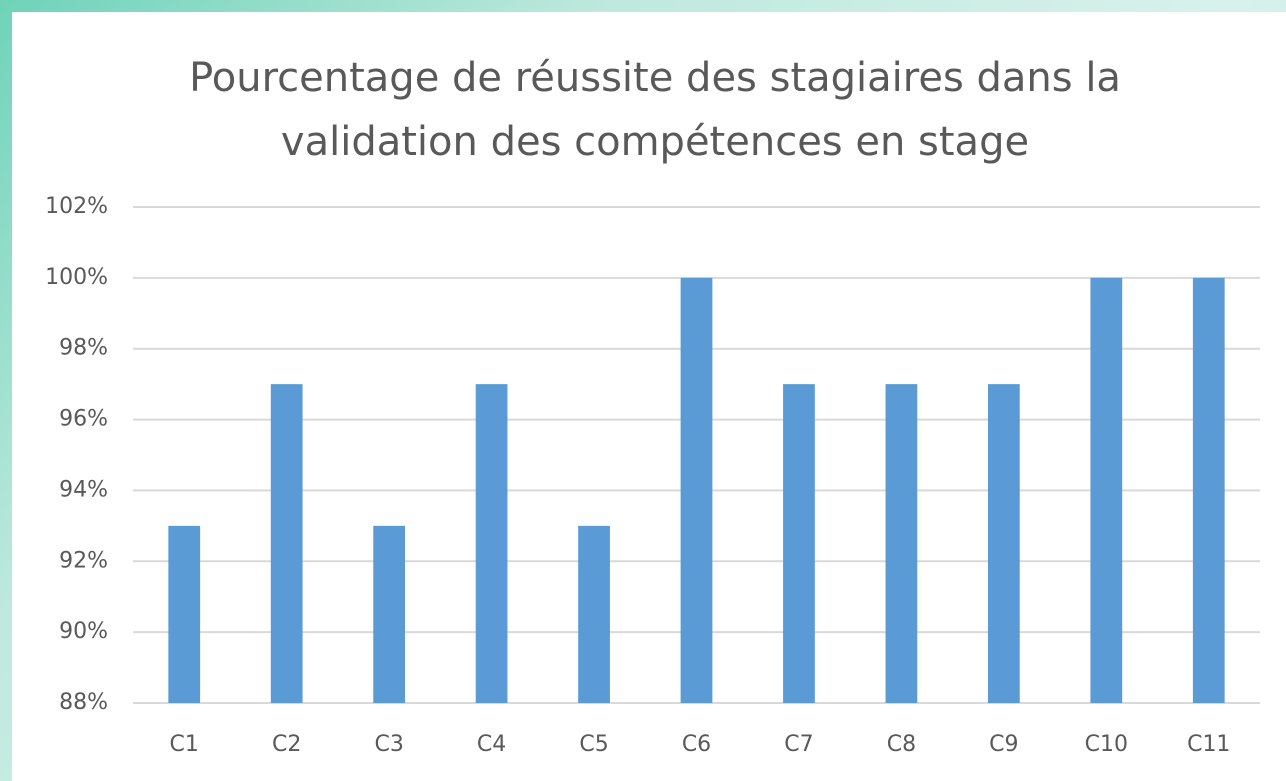 This screenshot has height=781, width=1286. Describe the element at coordinates (388, 744) in the screenshot. I see `x-tick-label: C3` at that location.